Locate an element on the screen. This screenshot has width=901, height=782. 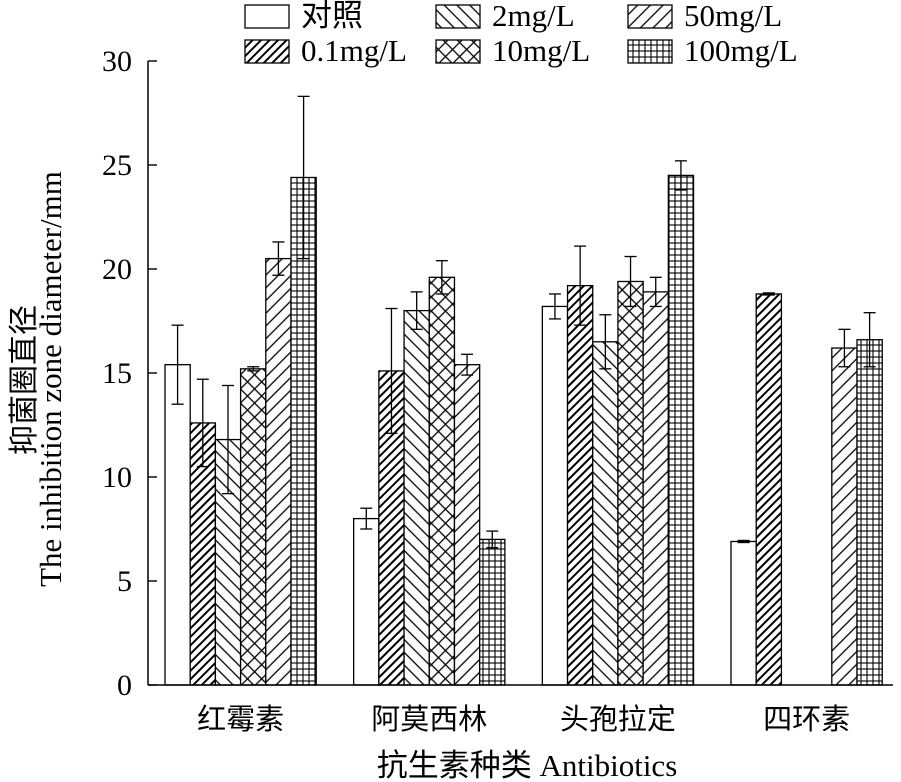
legend-item: 2mg/L is located at coordinates (505, 16).